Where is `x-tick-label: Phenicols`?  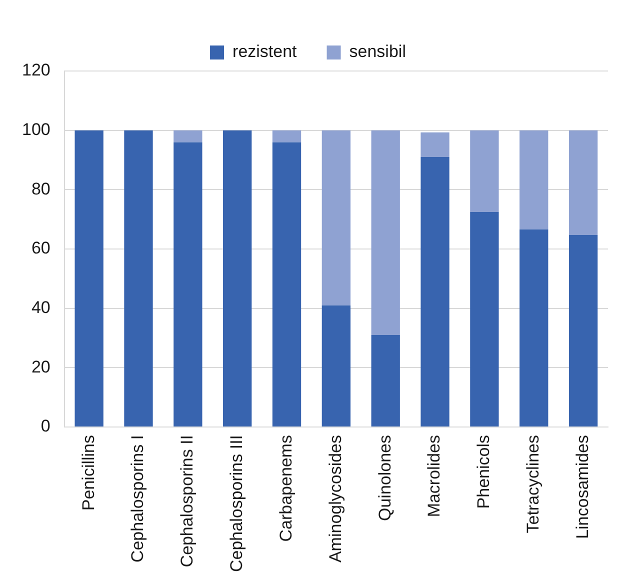
x-tick-label: Phenicols is located at coordinates (484, 471).